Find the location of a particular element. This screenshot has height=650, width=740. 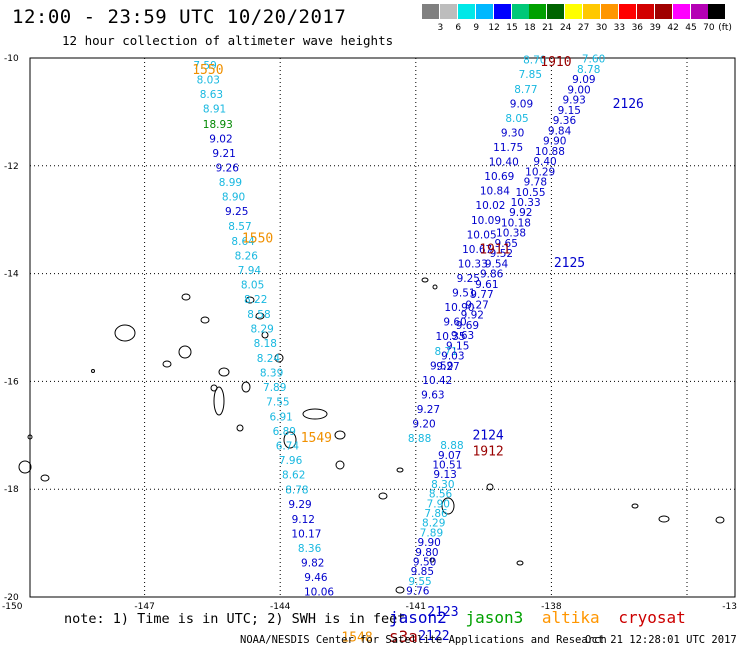

wave-height-value: 9.20 is located at coordinates (423, 425).